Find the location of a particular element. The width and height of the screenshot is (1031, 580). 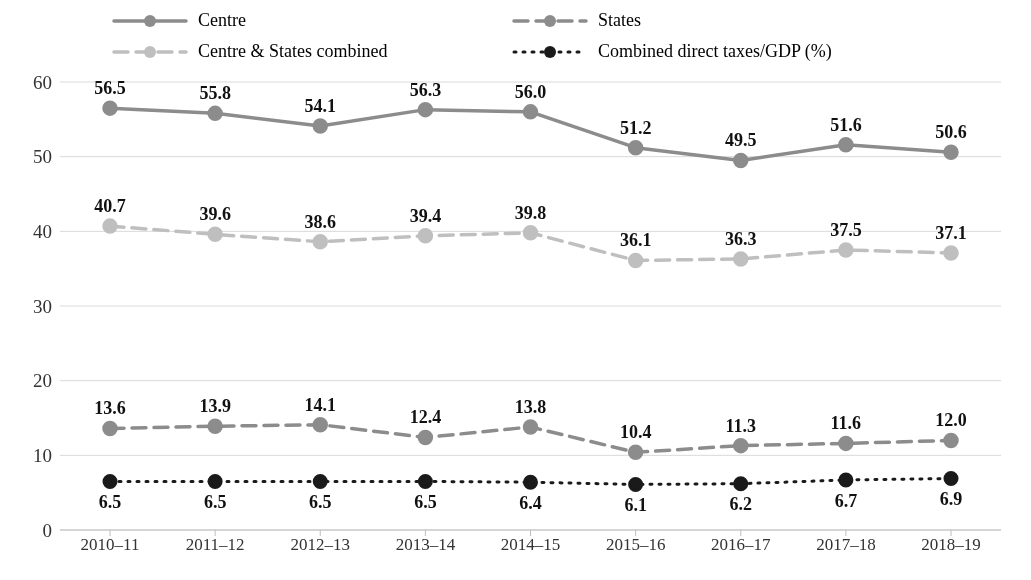

data-label: 13.9 is located at coordinates (215, 406).